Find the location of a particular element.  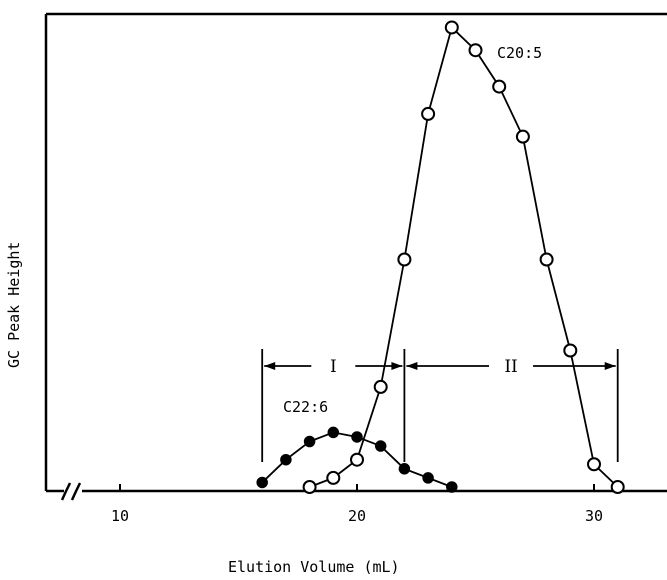

x-ticks: 10 20 30 is located at coordinates (357, 504).